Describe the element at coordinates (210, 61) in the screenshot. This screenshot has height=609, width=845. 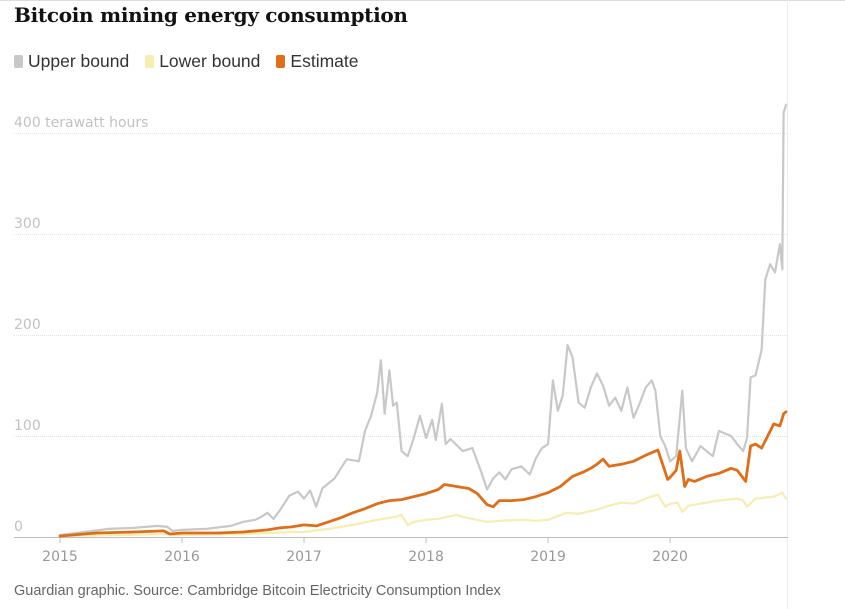
I see `legend-label-lower-bound: Lower bound` at that location.